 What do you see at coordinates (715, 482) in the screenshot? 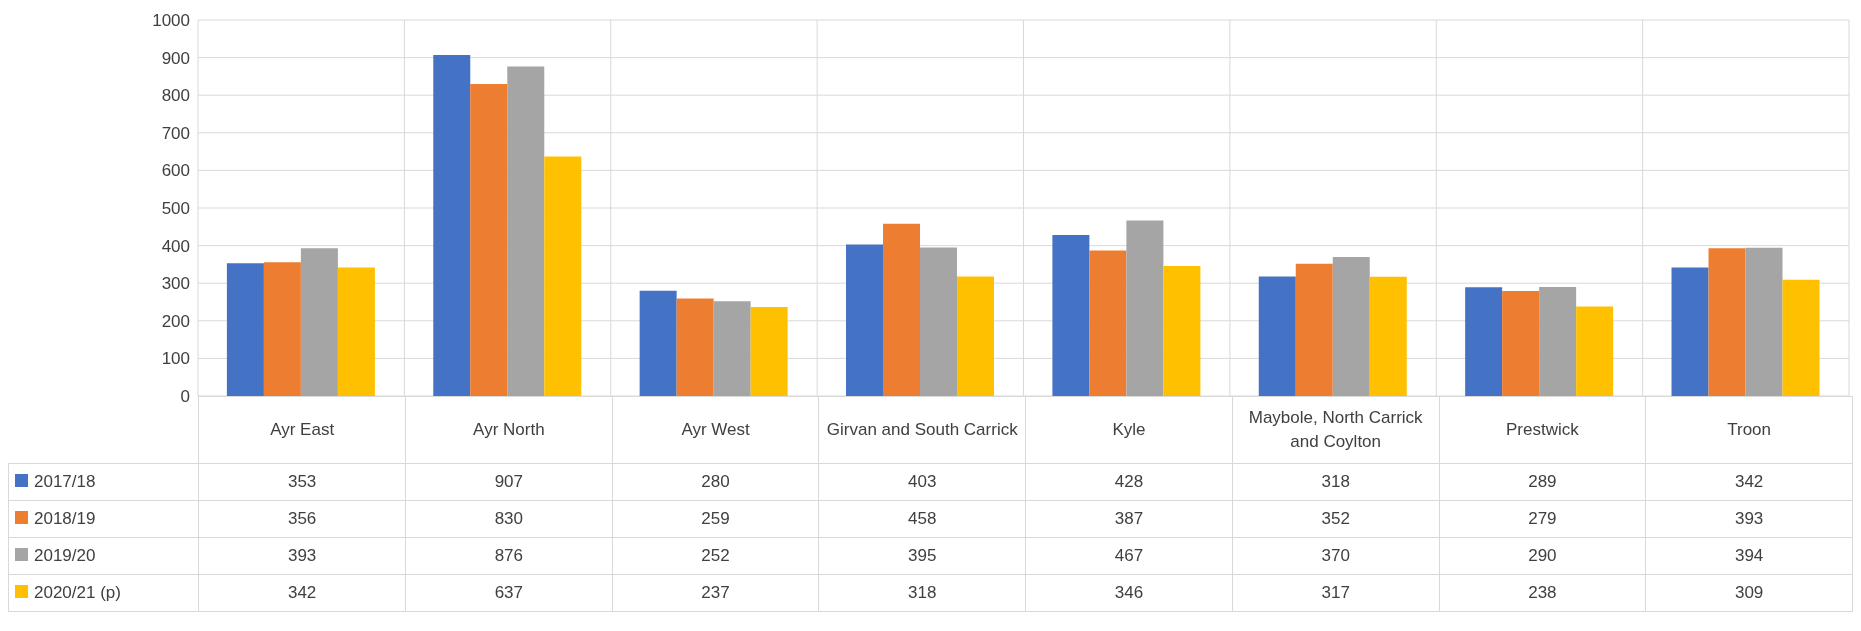
I see `data-label: 280` at bounding box center [715, 482].